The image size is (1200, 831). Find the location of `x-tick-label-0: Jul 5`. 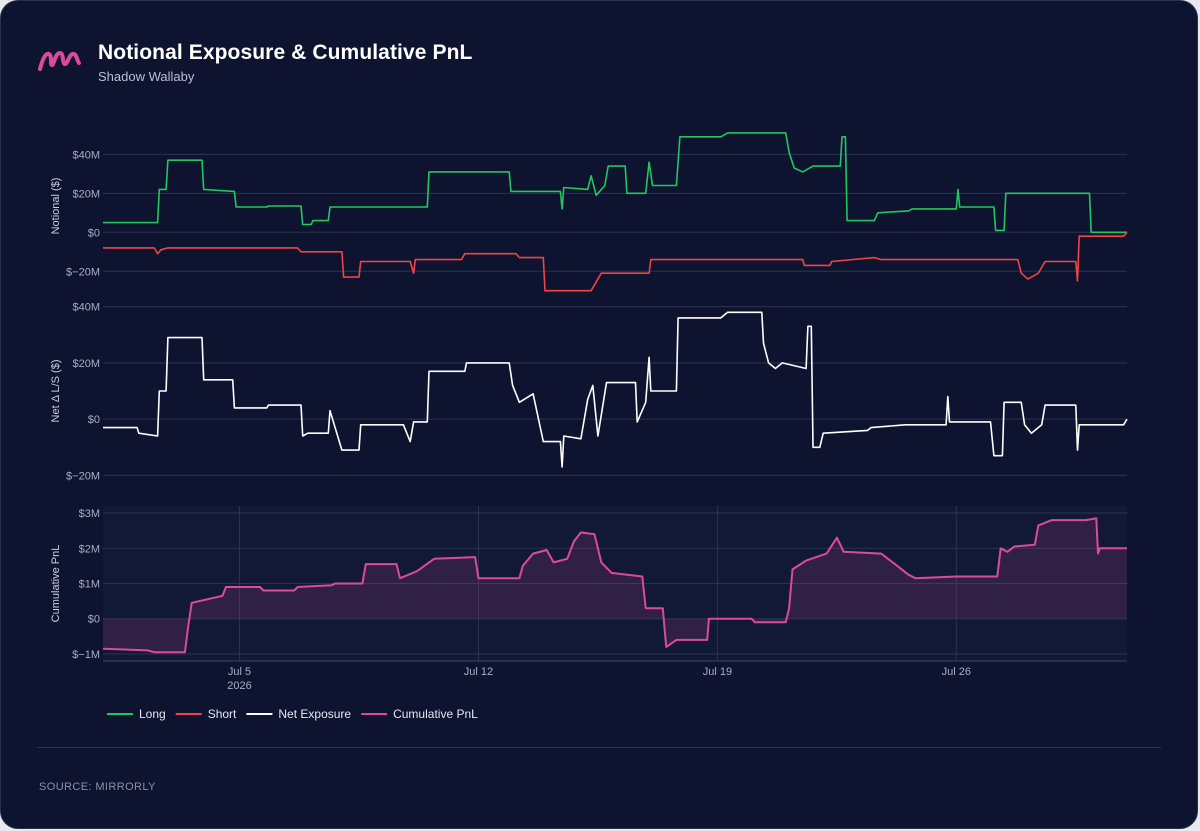

x-tick-label-0: Jul 5 is located at coordinates (239, 672).